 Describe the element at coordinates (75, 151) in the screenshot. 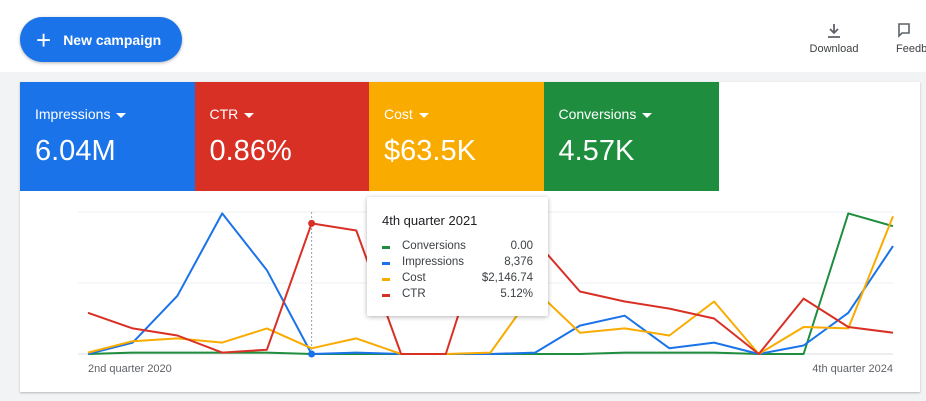

I see `metric-value: 6.04M` at that location.